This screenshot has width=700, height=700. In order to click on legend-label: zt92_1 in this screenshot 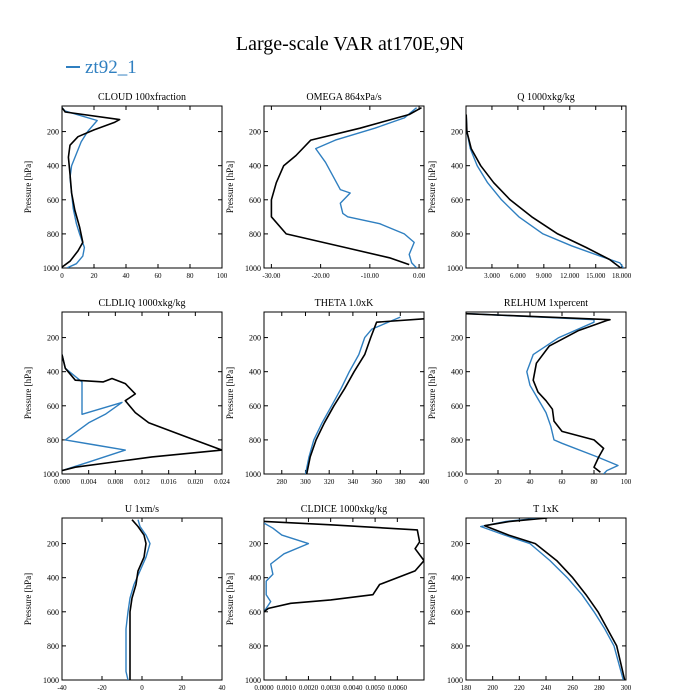, I will do `click(111, 67)`.